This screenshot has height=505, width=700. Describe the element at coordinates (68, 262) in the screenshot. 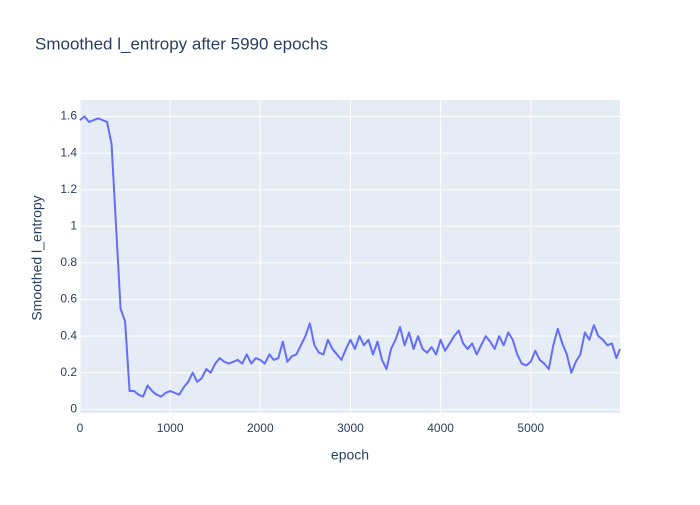

I see `y-tick-label: 0.8` at that location.